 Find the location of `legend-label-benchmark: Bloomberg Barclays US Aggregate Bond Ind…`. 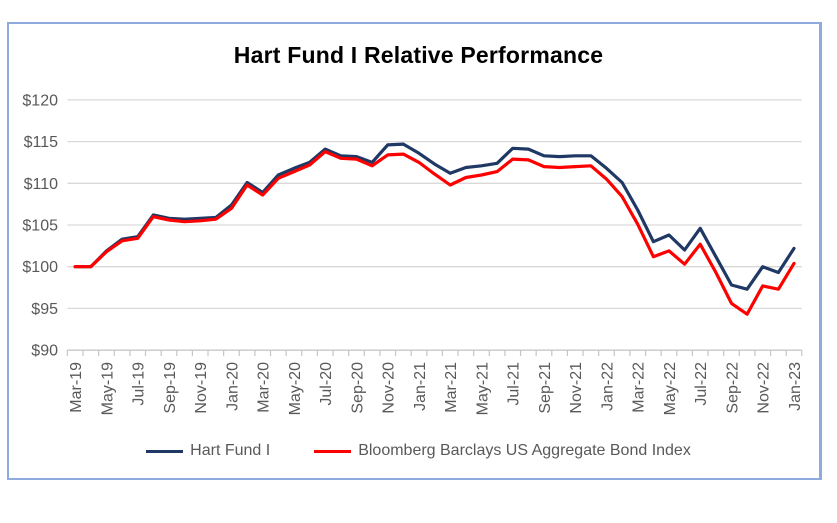

legend-label-benchmark: Bloomberg Barclays US Aggregate Bond Ind… is located at coordinates (524, 450).